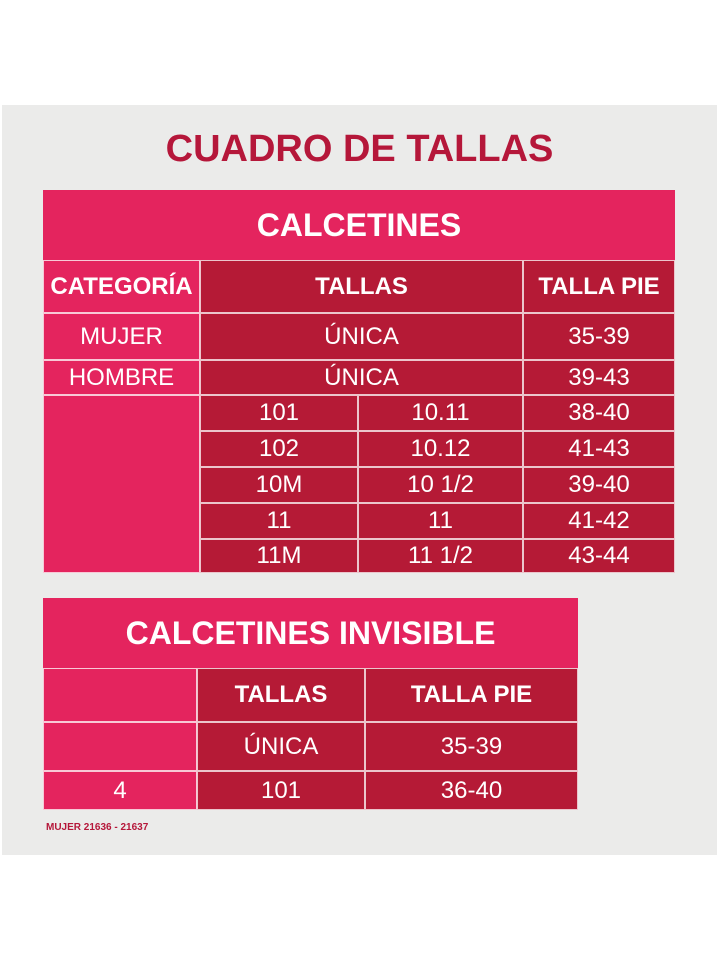 The height and width of the screenshot is (959, 719). Describe the element at coordinates (279, 485) in the screenshot. I see `size-cell: 10M` at that location.